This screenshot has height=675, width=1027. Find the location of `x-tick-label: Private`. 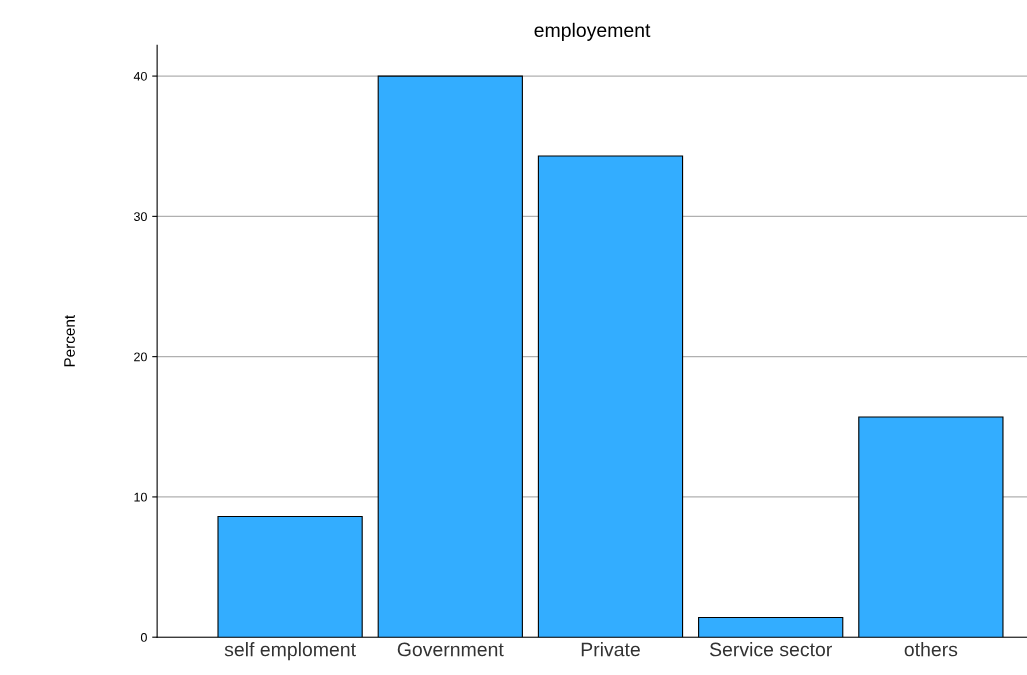

x-tick-label: Private is located at coordinates (610, 649).